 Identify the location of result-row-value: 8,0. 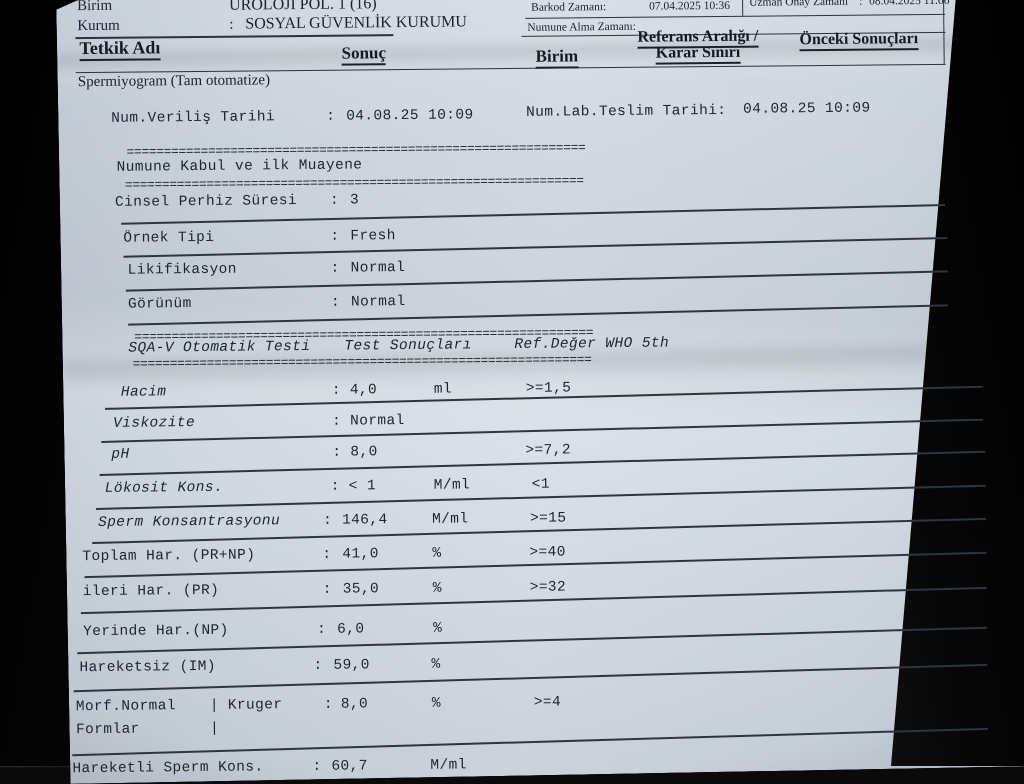
(364, 452).